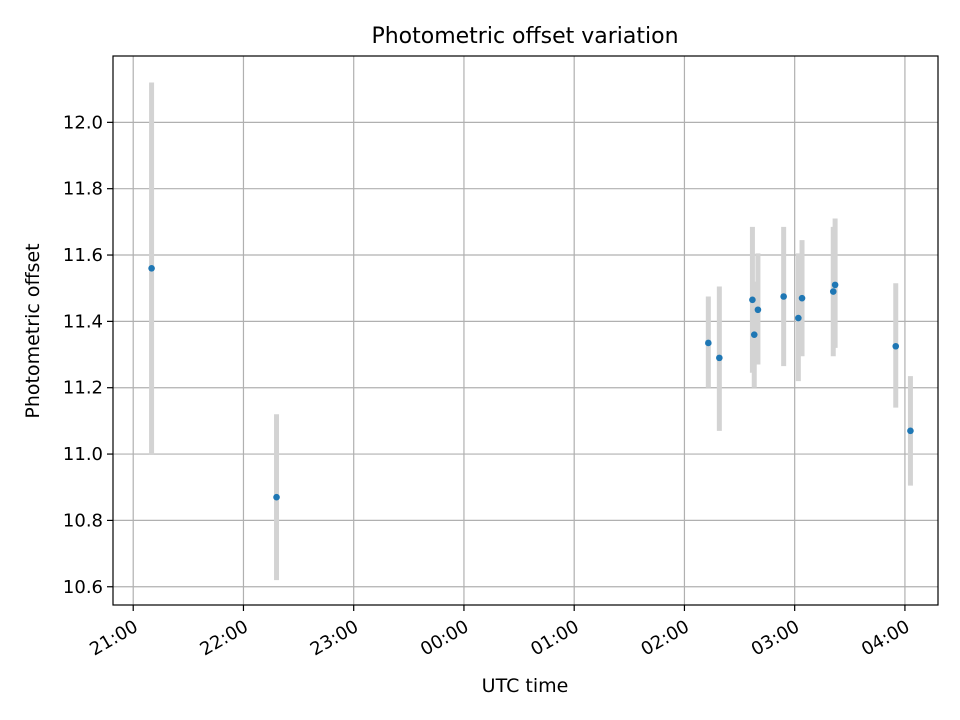 This screenshot has height=720, width=960. I want to click on y-axis-ticks: 10.6 10.8 11.0 11.2 11.4 11.6 11.8 12.0, so click(88, 355).